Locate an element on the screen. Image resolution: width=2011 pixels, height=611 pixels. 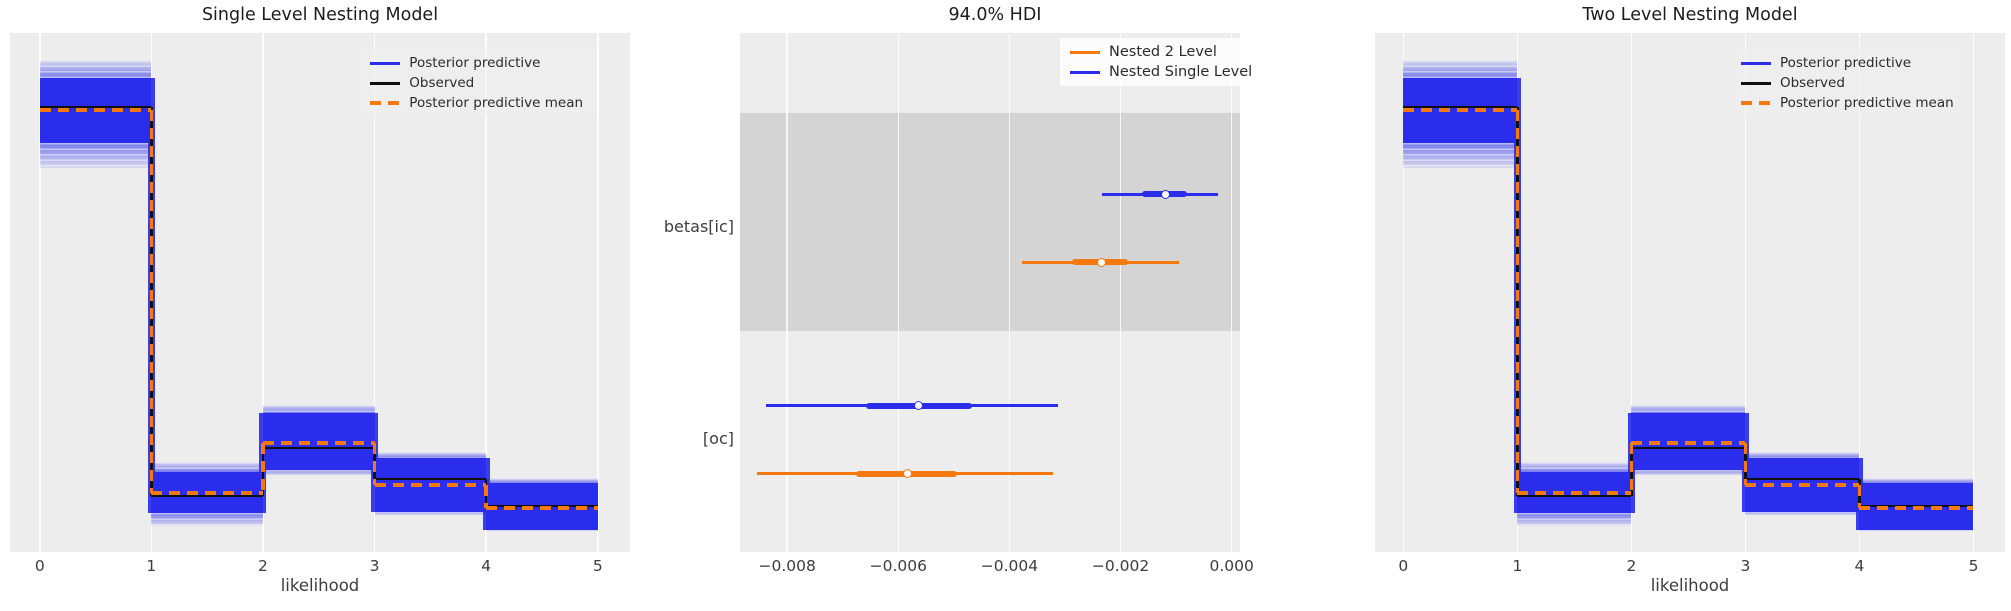
x-tick-label: −0.002 is located at coordinates (1120, 566).